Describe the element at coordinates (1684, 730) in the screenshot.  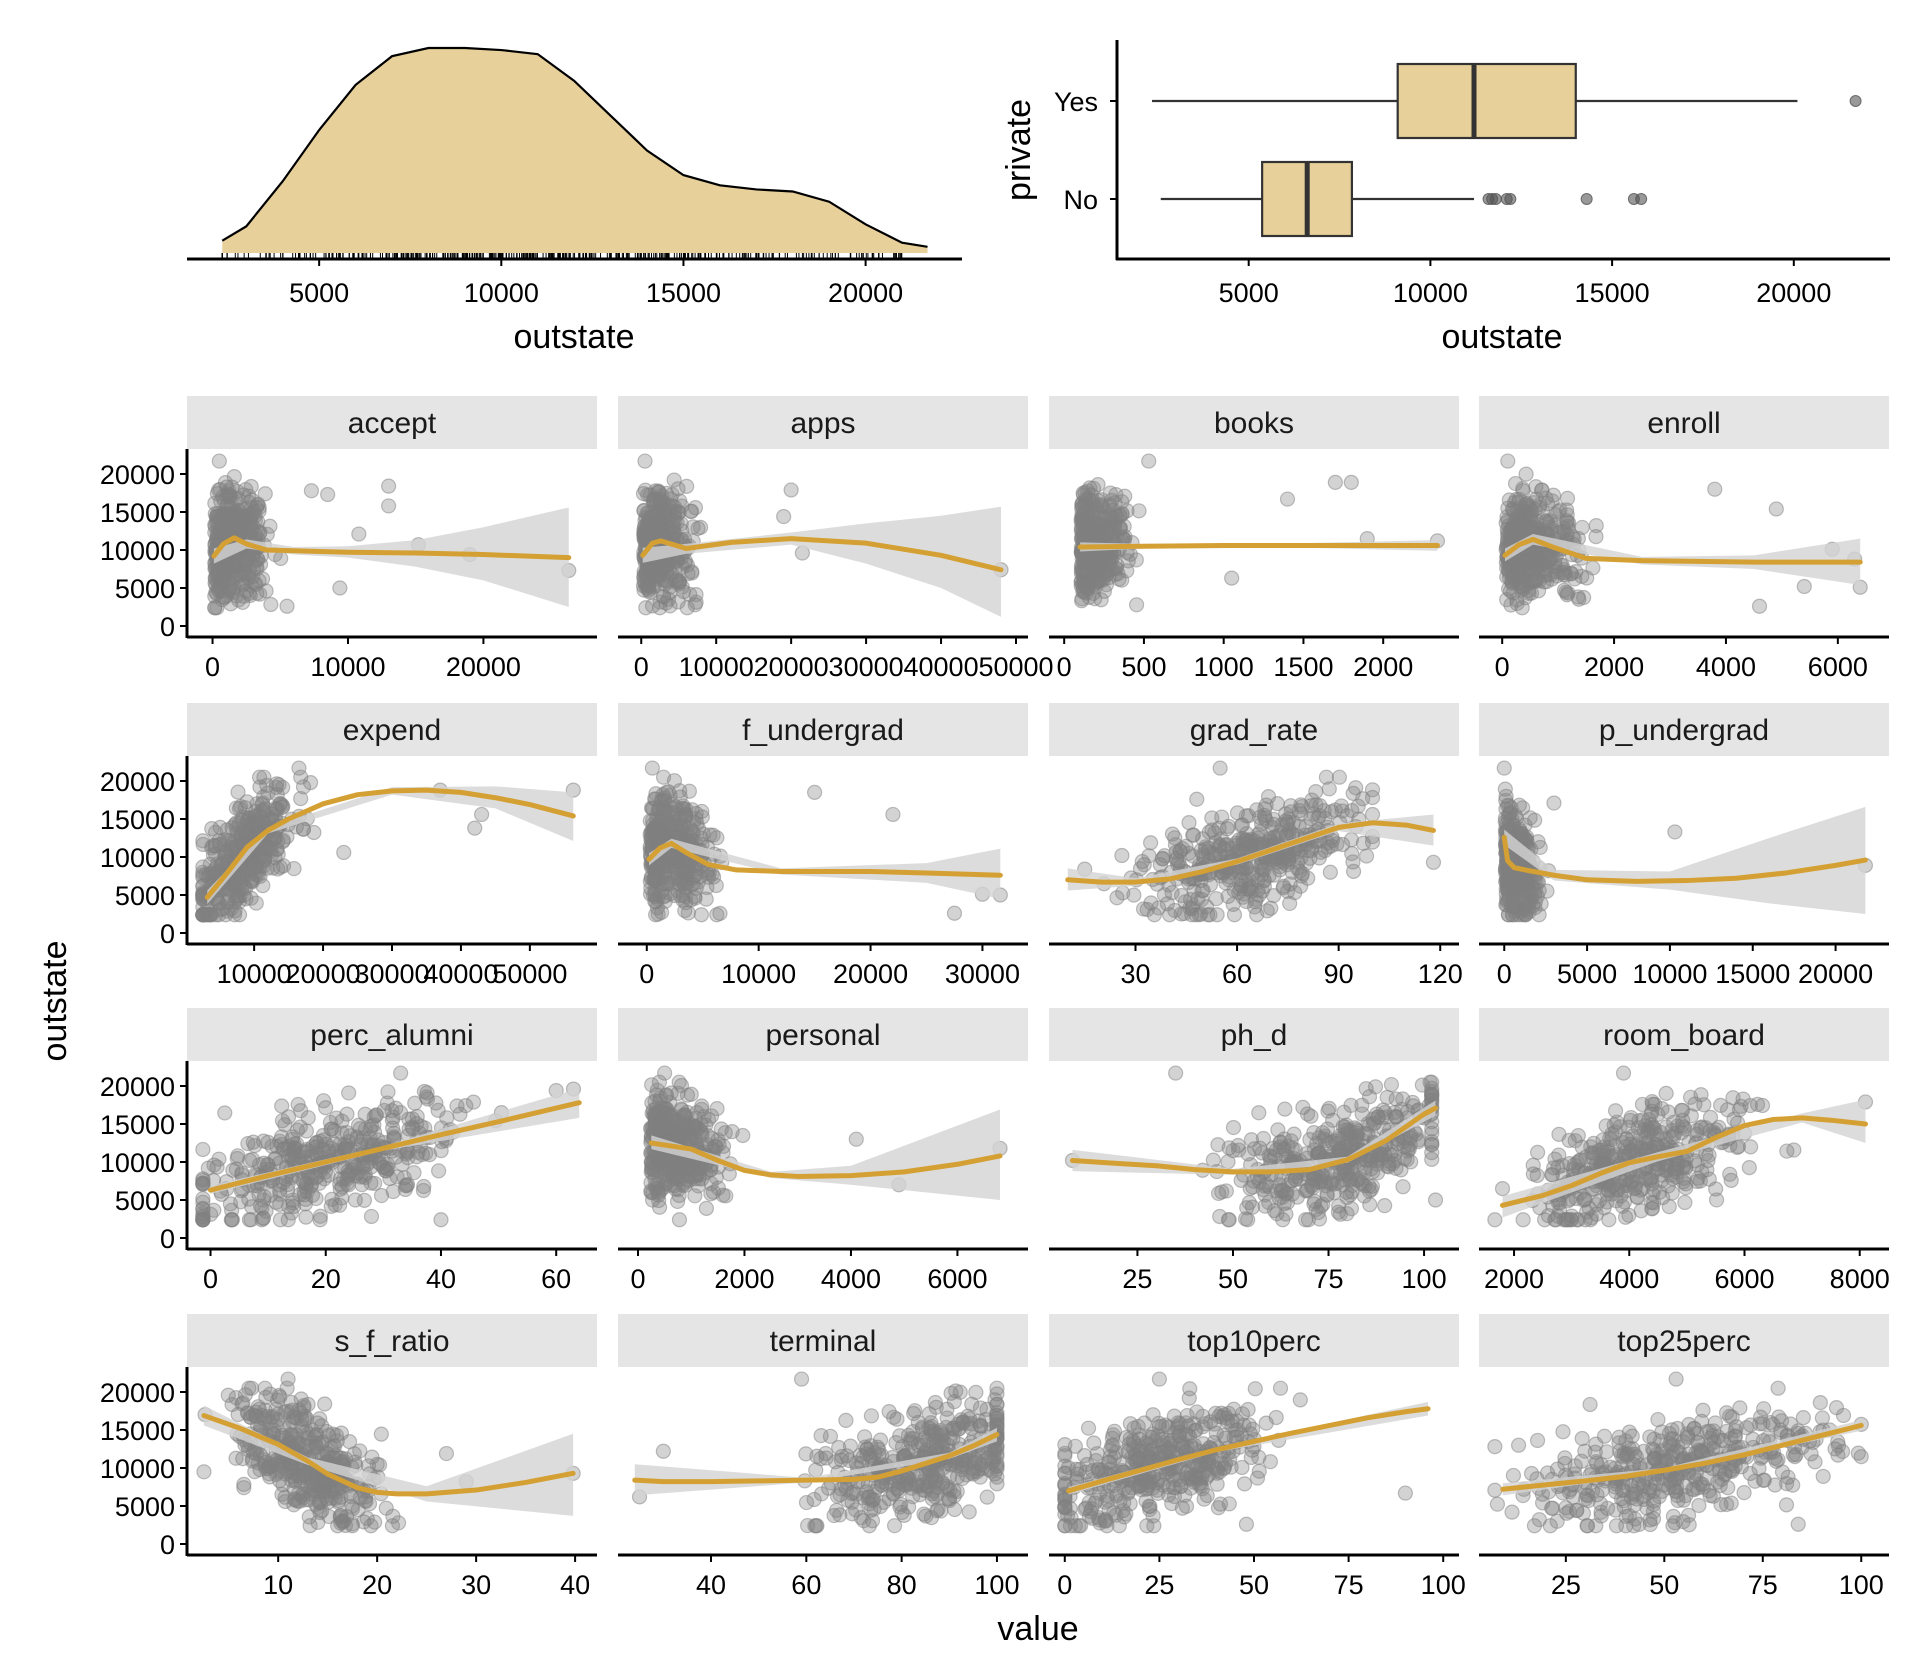
I see `facet-strip-label: p_undergrad` at that location.